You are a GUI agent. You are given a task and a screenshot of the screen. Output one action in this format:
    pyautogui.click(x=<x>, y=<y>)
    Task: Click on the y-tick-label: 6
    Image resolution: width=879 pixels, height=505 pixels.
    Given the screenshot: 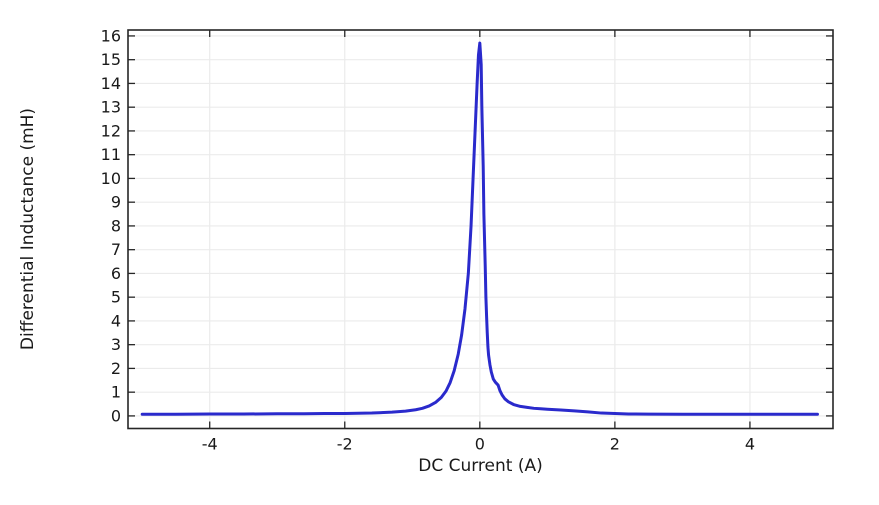 What is the action you would take?
    pyautogui.click(x=116, y=273)
    